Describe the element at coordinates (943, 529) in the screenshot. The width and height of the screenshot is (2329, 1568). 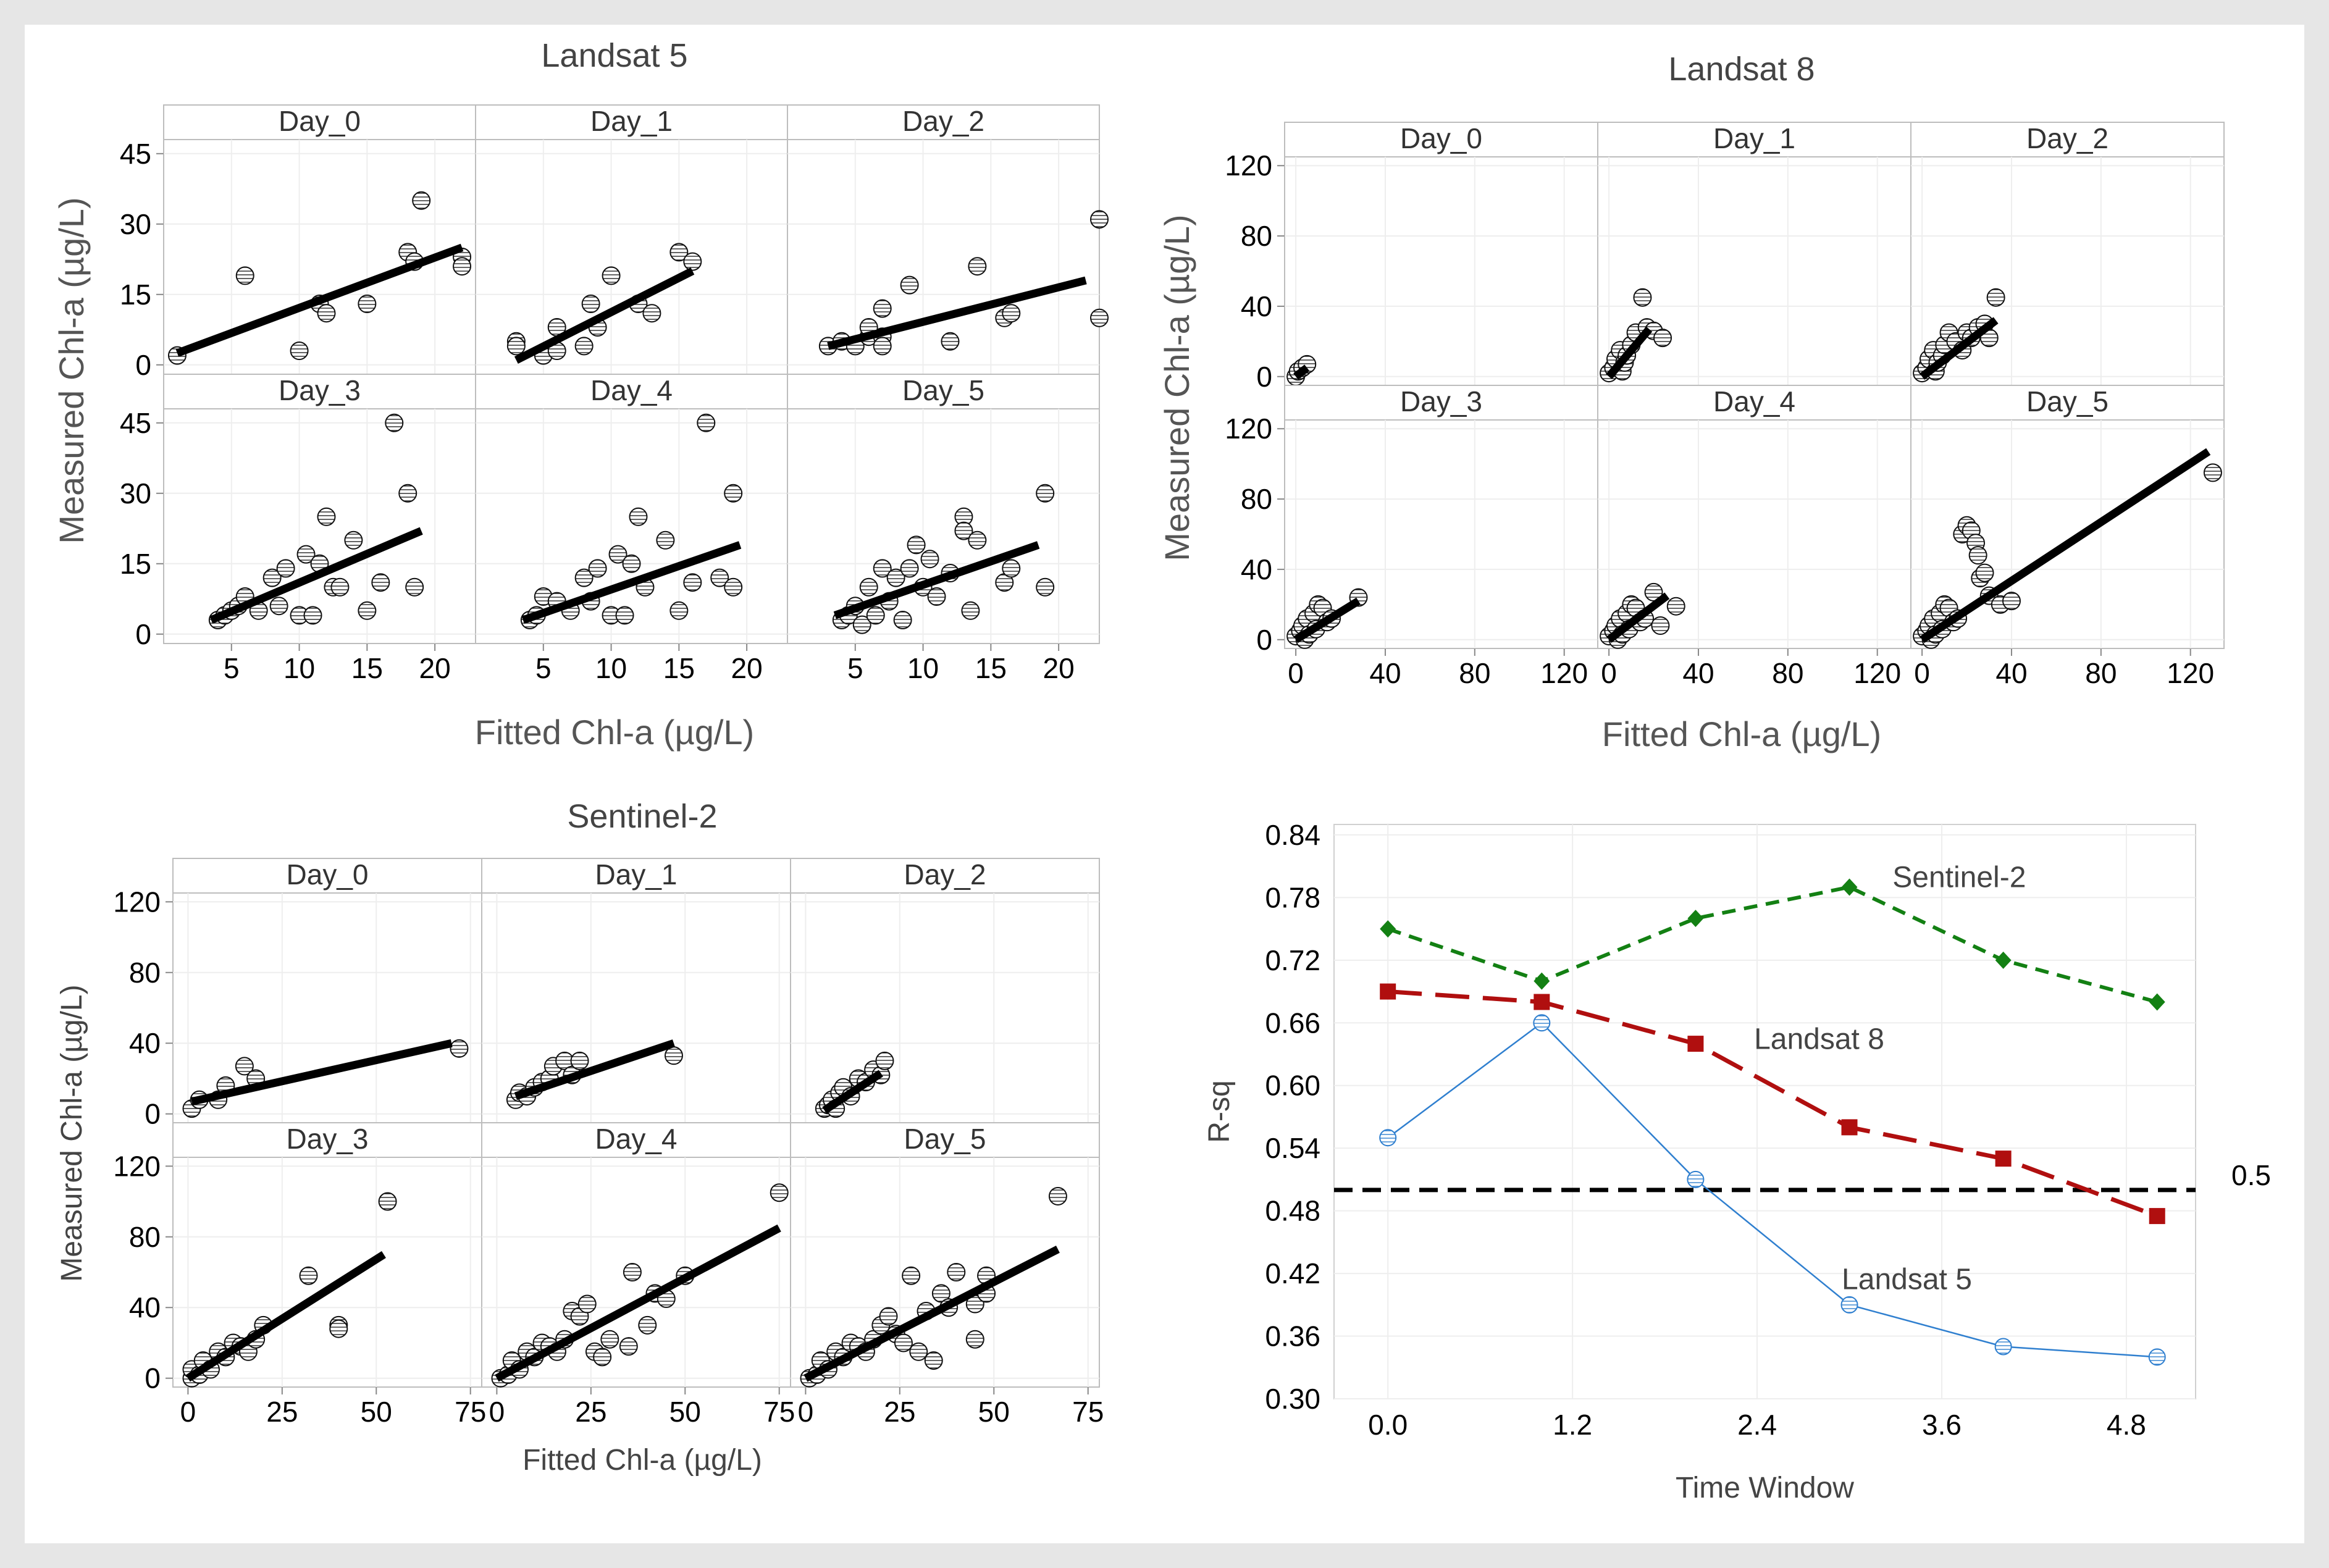
I see `facet-panel-Day_5: Day_5 5 10 15 20` at that location.